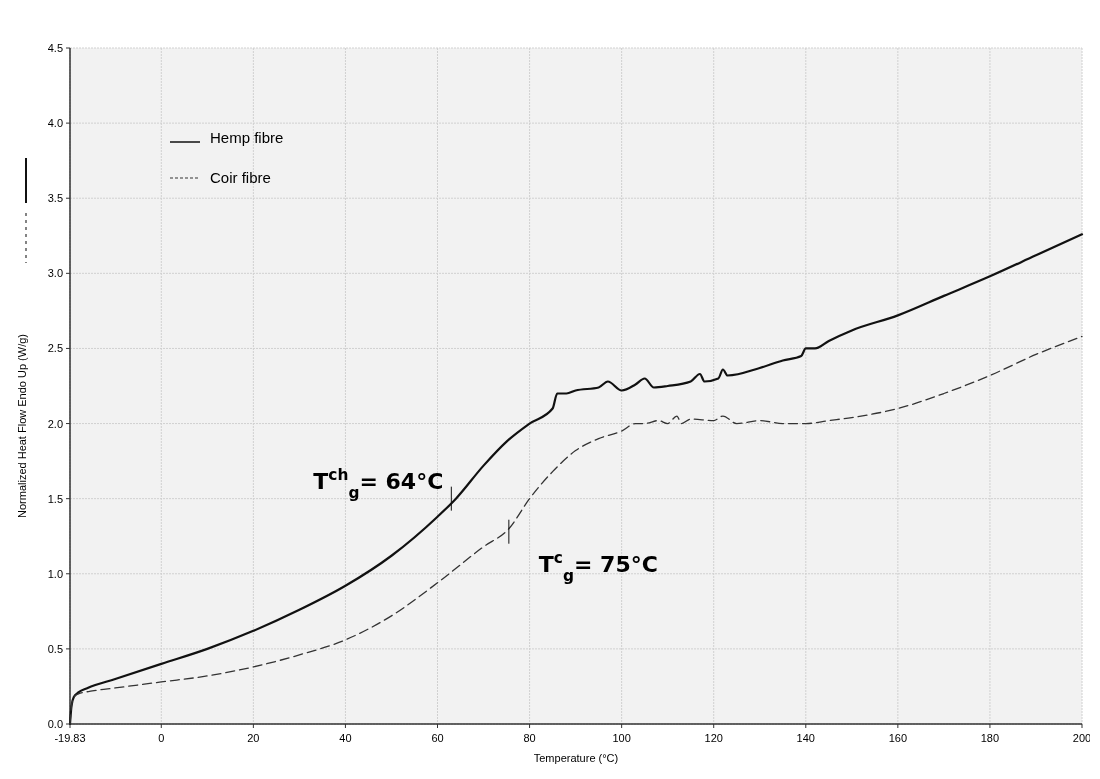 This screenshot has height=779, width=1100. What do you see at coordinates (713, 738) in the screenshot?
I see `x-tick-label: 120` at bounding box center [713, 738].